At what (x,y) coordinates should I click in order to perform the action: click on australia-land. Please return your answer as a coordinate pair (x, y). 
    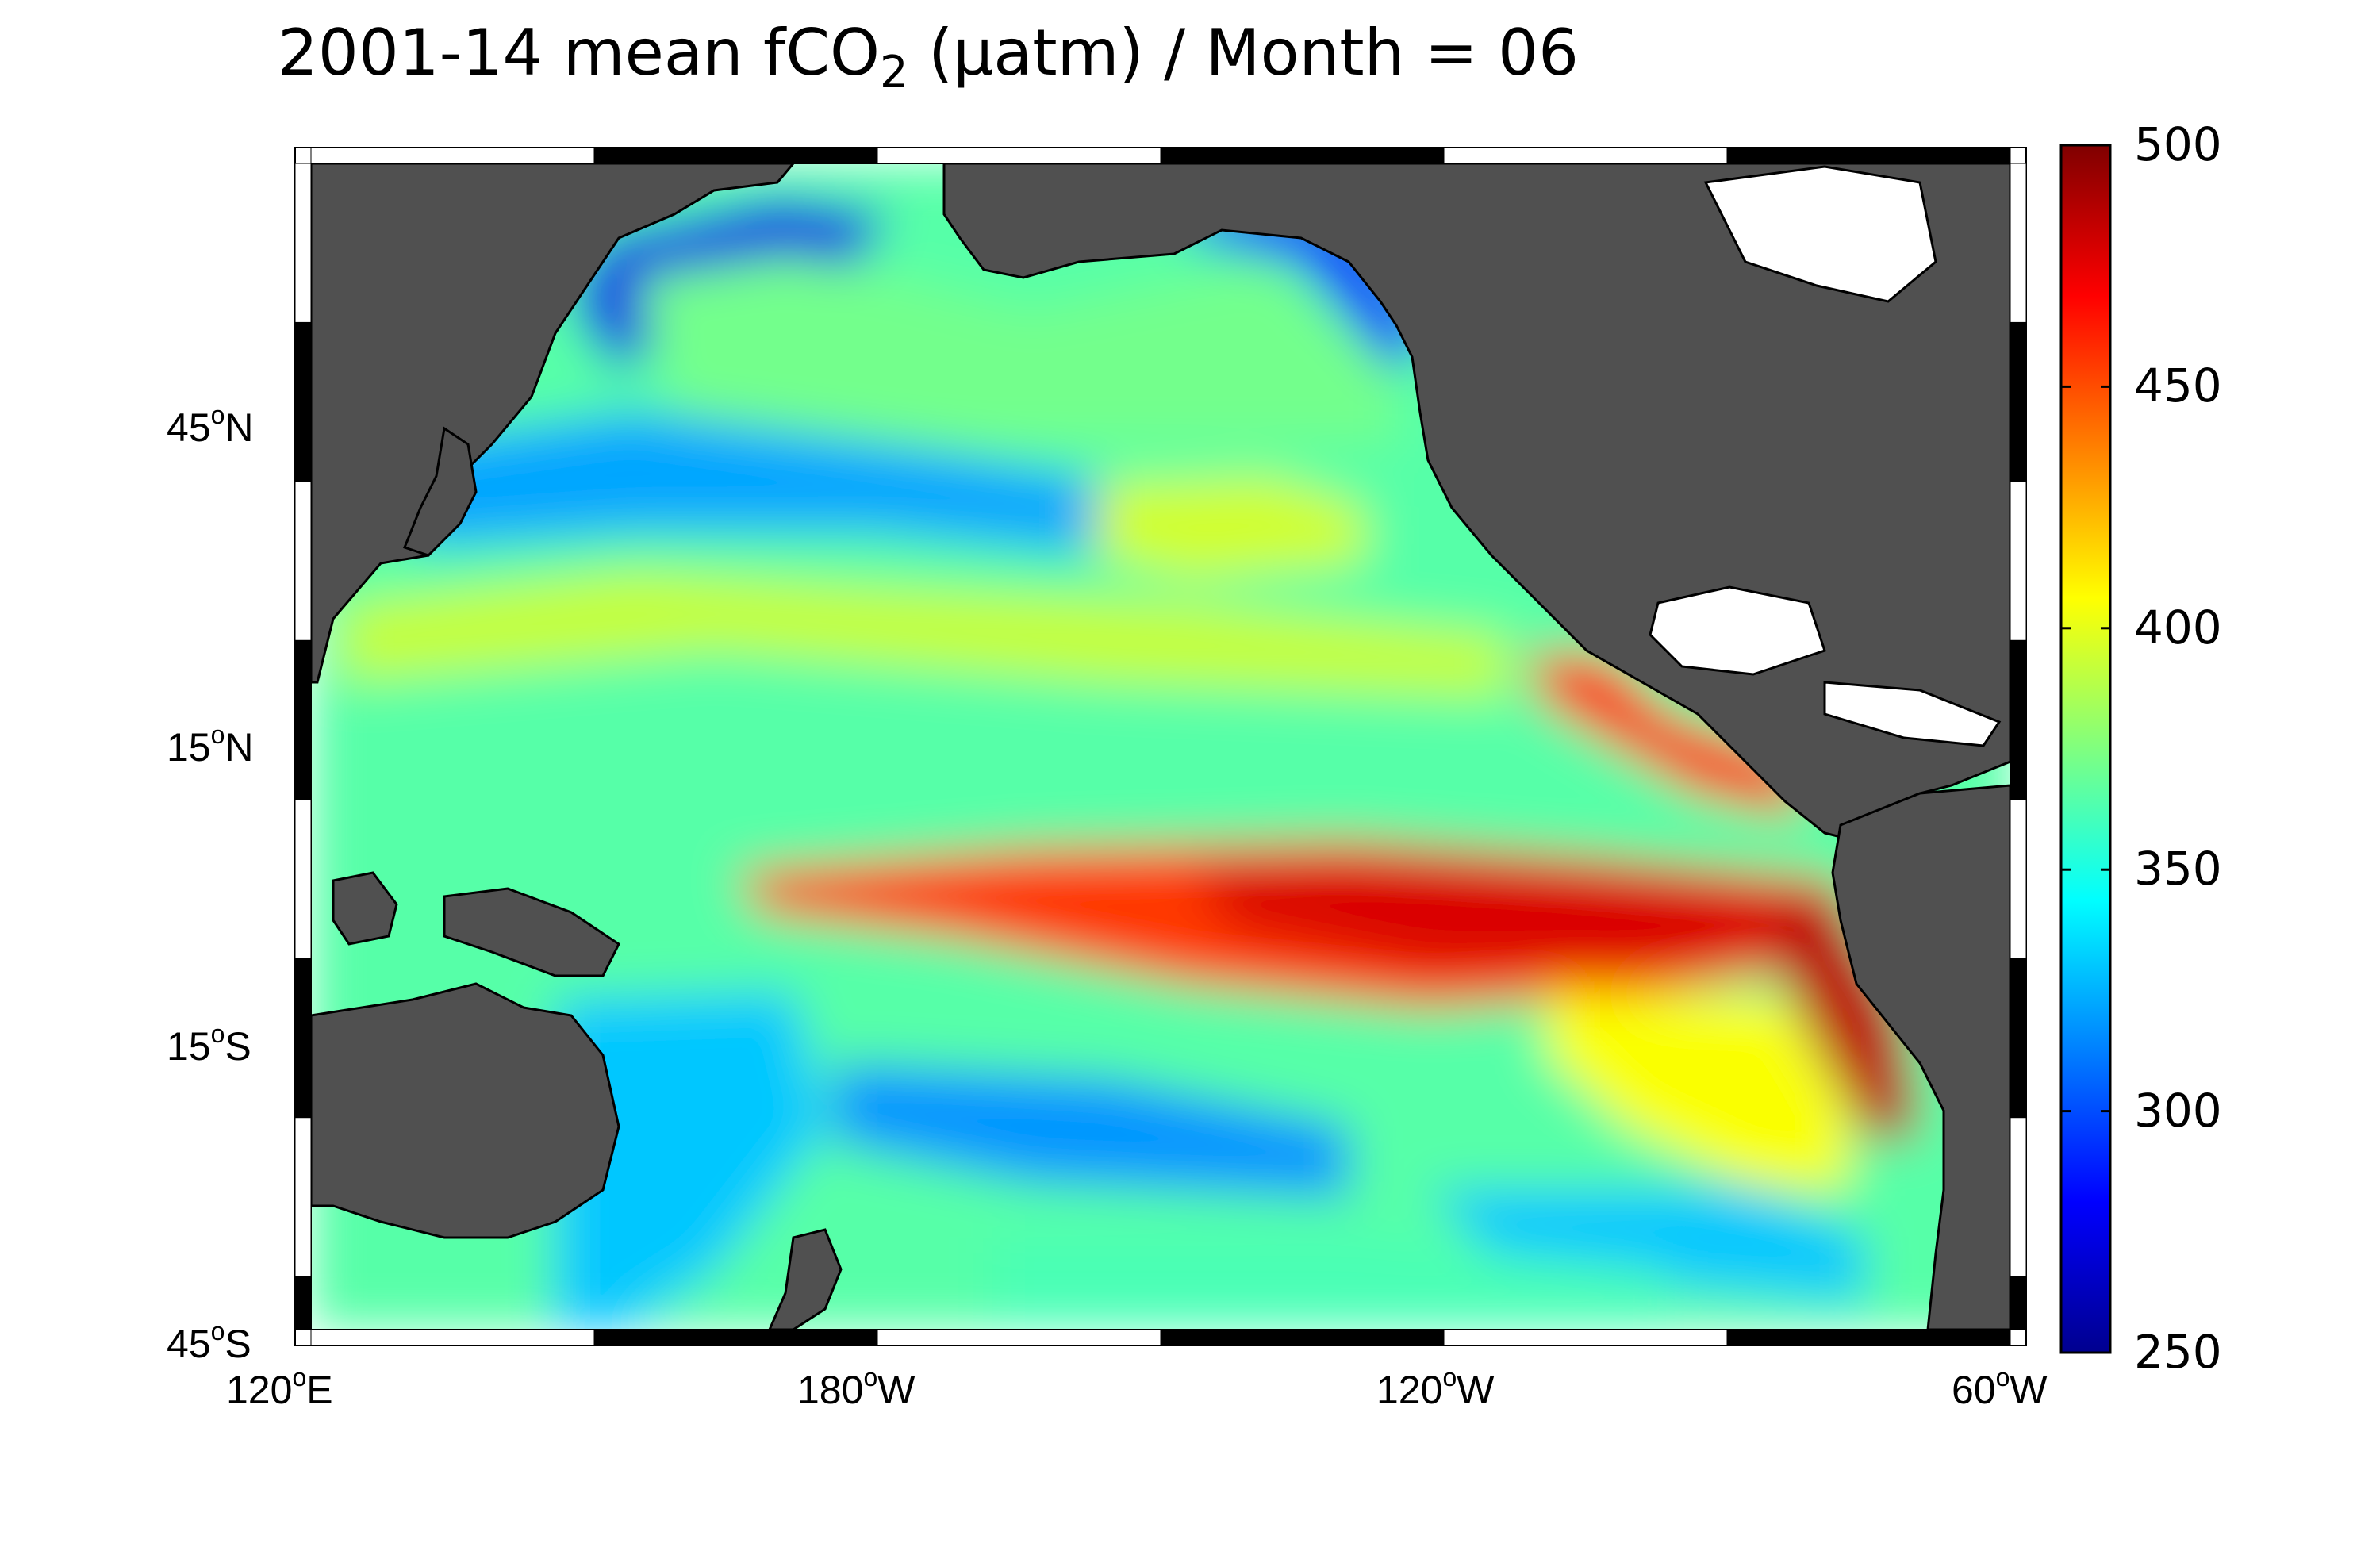
    Looking at the image, I should click on (465, 1110).